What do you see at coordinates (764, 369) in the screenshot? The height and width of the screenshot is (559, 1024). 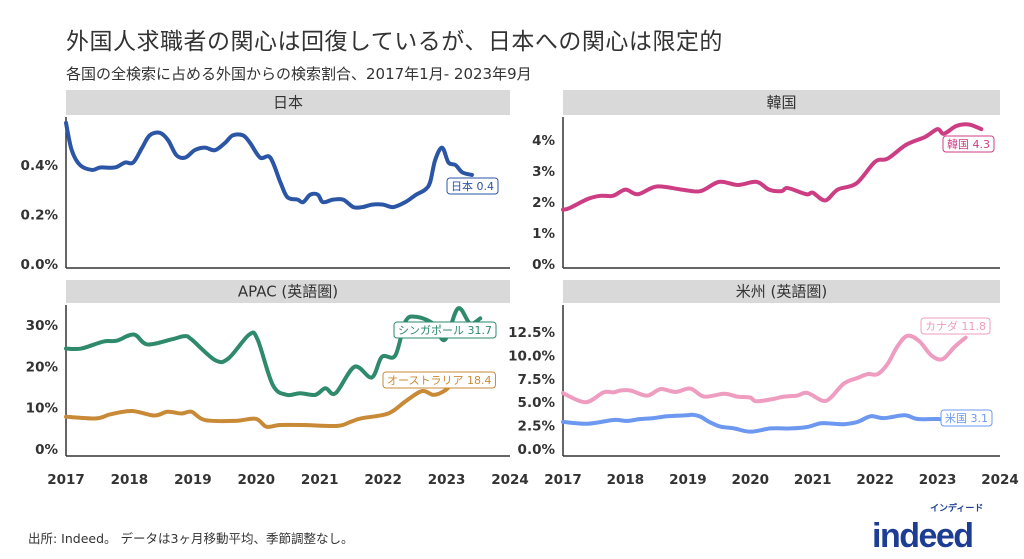 I see `series-line-カナダ` at bounding box center [764, 369].